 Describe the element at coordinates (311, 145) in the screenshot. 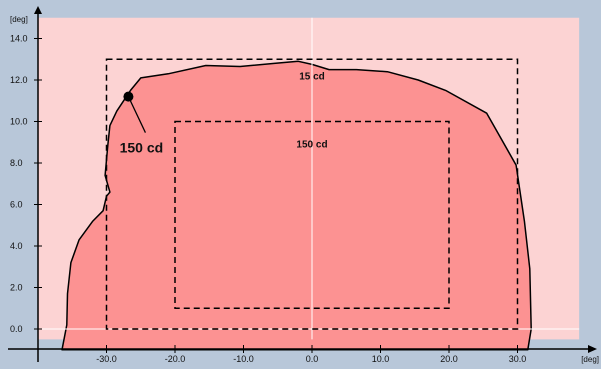

I see `zone-label-1: 150 cd` at that location.